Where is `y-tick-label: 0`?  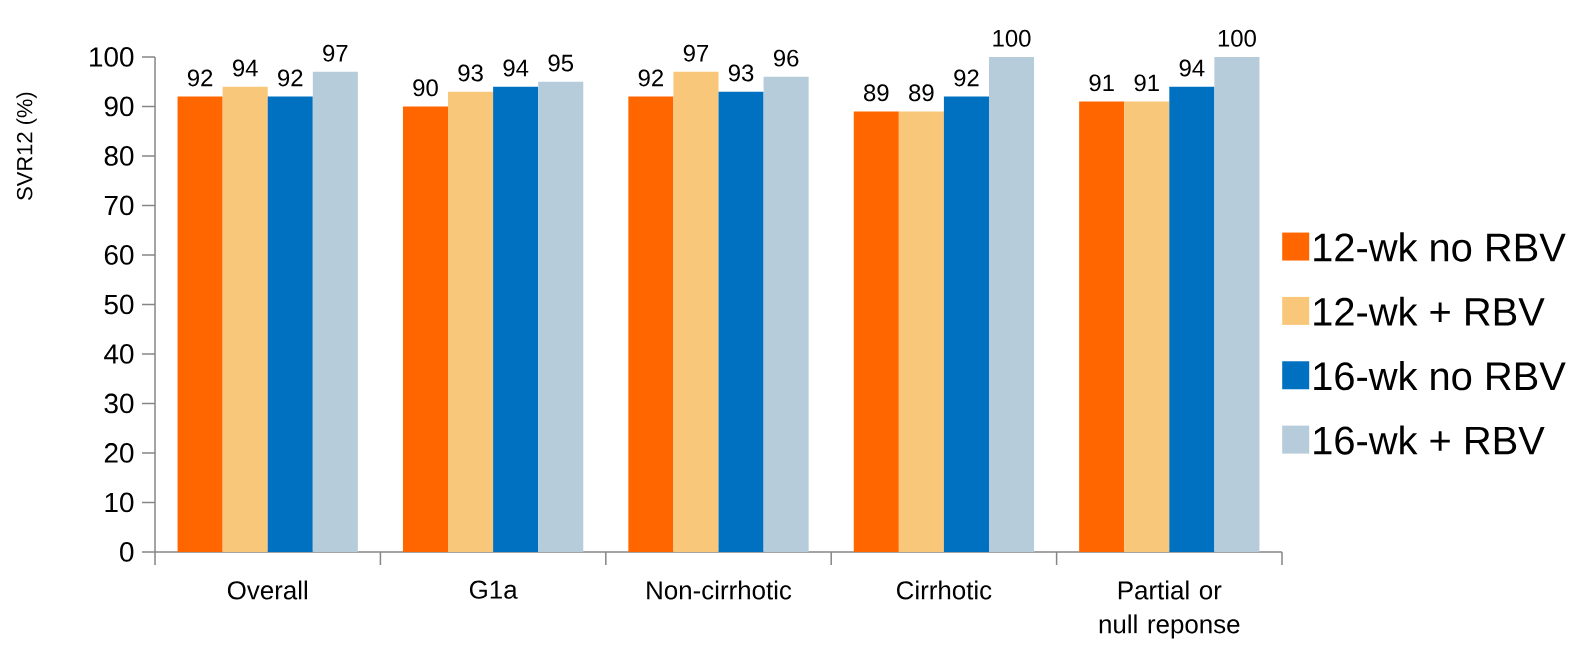
y-tick-label: 0 is located at coordinates (127, 552).